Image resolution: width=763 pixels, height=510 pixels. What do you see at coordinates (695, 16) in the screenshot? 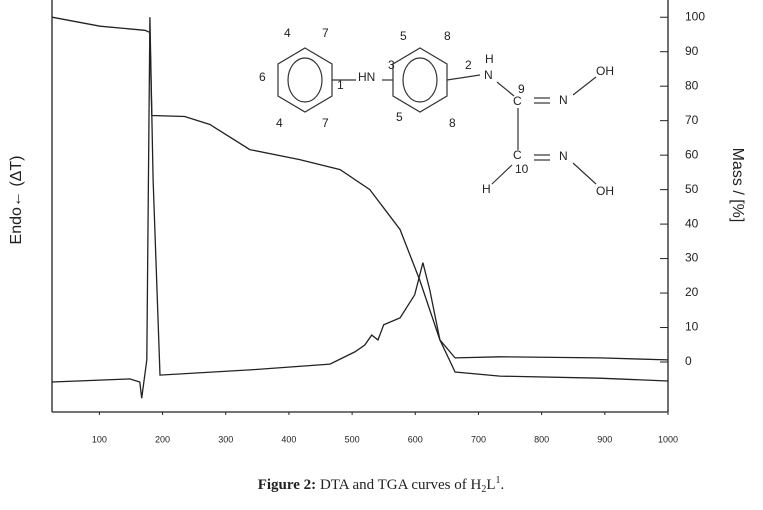
I see `y2-tick-label: 100` at bounding box center [695, 16].